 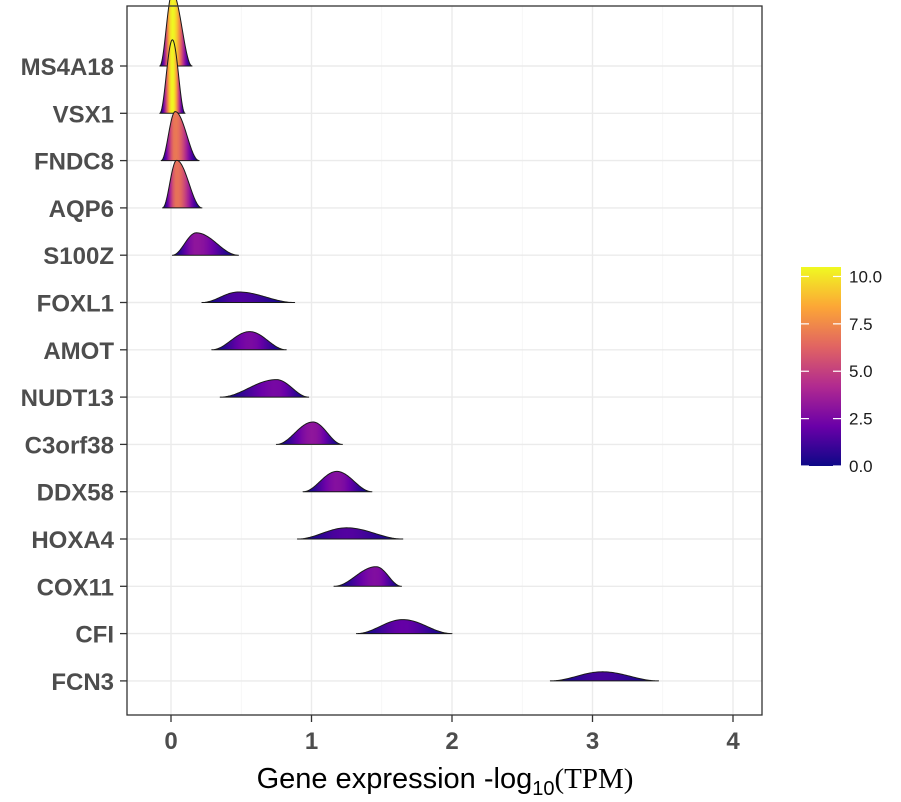 What do you see at coordinates (75, 304) in the screenshot?
I see `y-tick-label: FOXL1` at bounding box center [75, 304].